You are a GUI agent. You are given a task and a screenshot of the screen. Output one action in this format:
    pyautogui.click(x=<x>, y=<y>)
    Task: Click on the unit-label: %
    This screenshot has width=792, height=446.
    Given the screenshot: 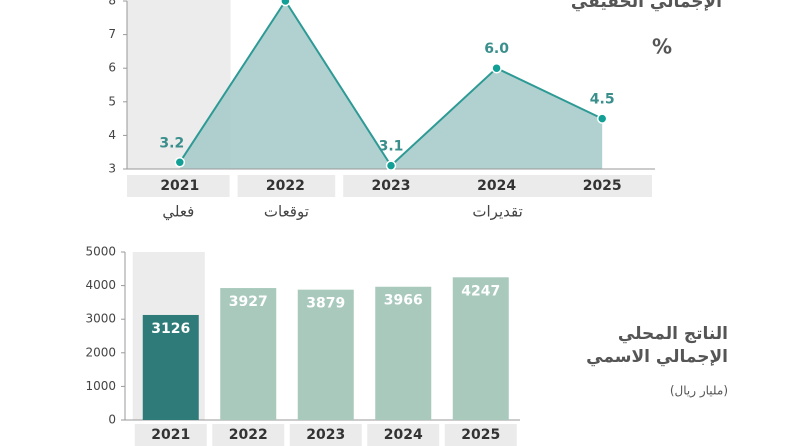 What is the action you would take?
    pyautogui.click(x=662, y=47)
    